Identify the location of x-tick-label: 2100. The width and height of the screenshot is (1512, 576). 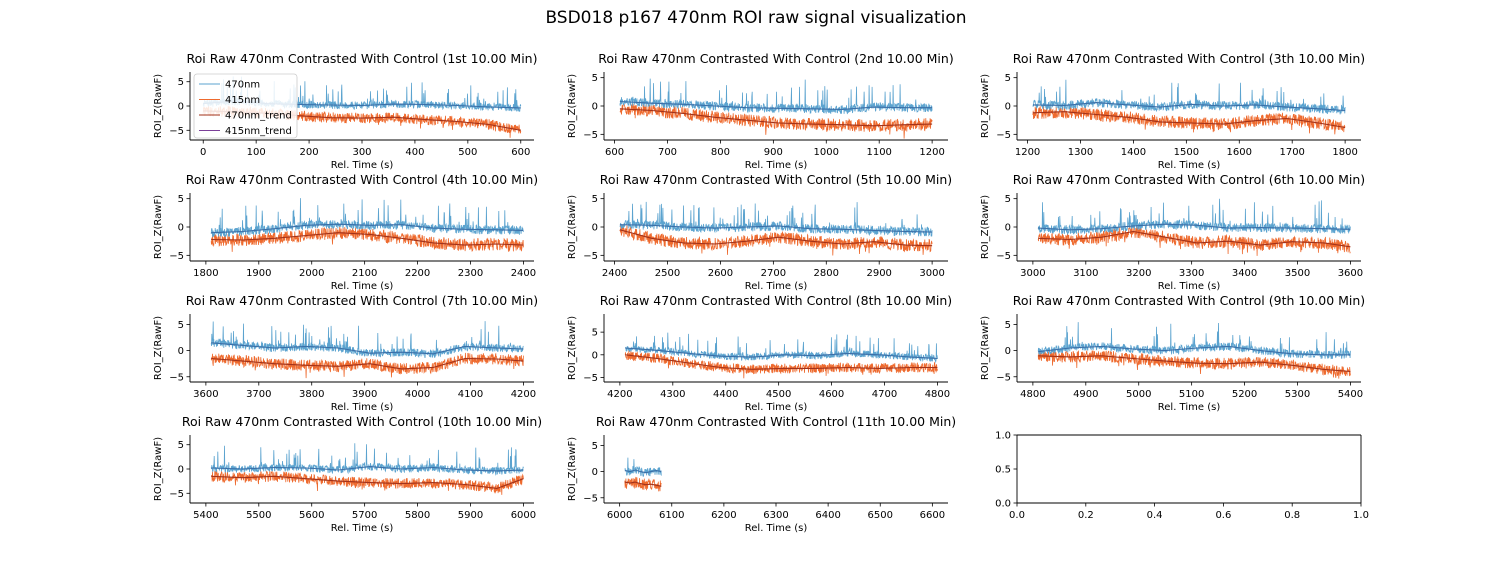
(364, 273).